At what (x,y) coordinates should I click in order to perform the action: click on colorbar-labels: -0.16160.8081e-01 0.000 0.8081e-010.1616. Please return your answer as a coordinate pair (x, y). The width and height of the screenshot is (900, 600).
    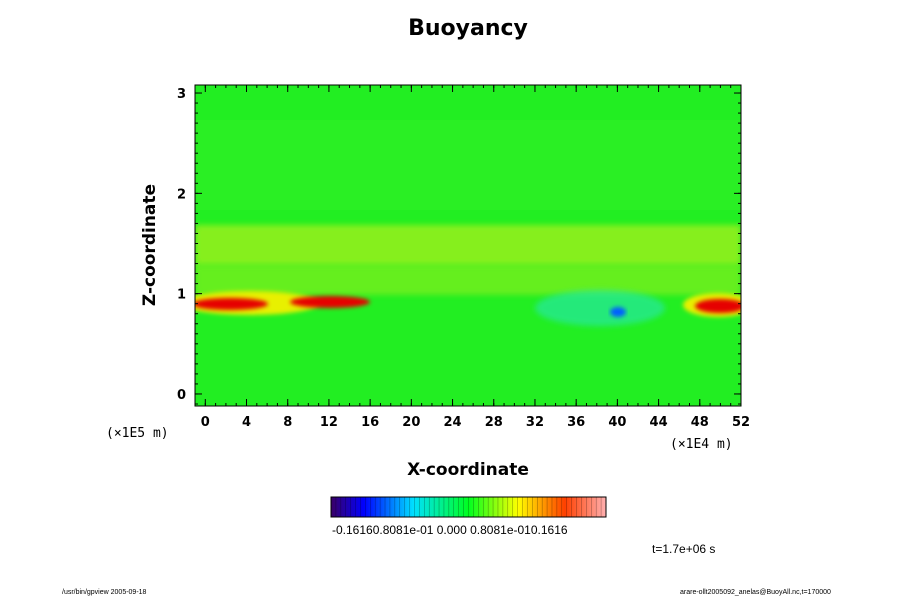
    Looking at the image, I should click on (450, 530).